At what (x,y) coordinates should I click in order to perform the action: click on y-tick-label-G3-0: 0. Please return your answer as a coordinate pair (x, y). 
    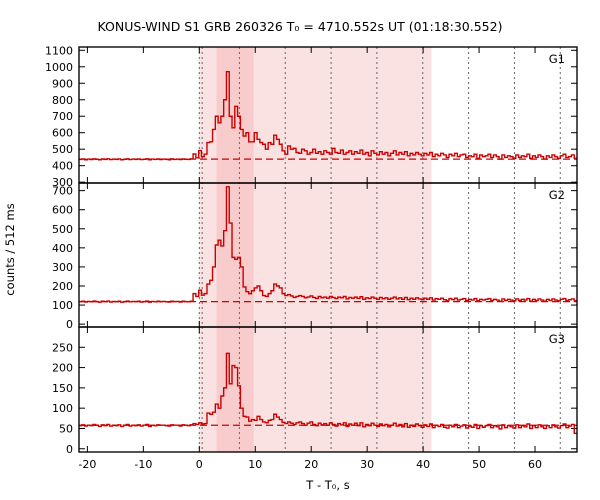
    Looking at the image, I should click on (69, 449).